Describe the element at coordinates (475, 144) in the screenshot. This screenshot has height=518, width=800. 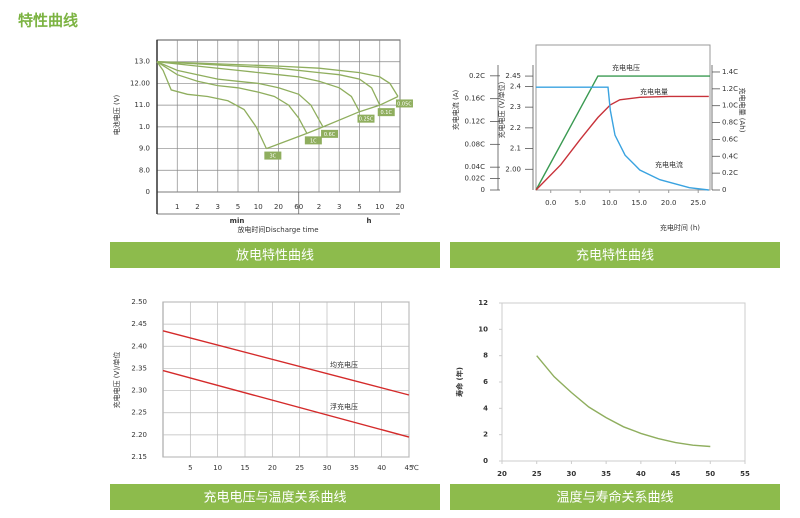
I see `y-tick-label: 0.08C` at that location.